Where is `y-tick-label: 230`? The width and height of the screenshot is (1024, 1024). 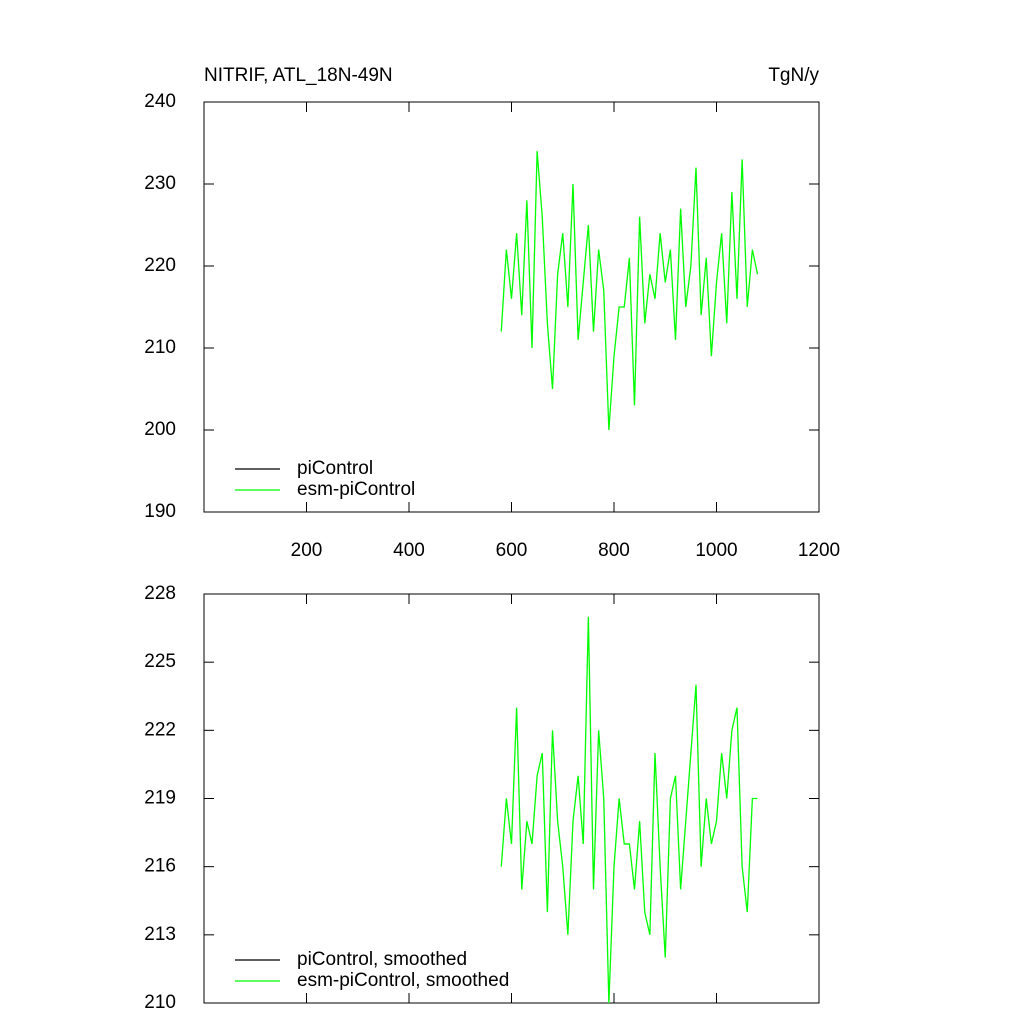
y-tick-label: 230 is located at coordinates (160, 183).